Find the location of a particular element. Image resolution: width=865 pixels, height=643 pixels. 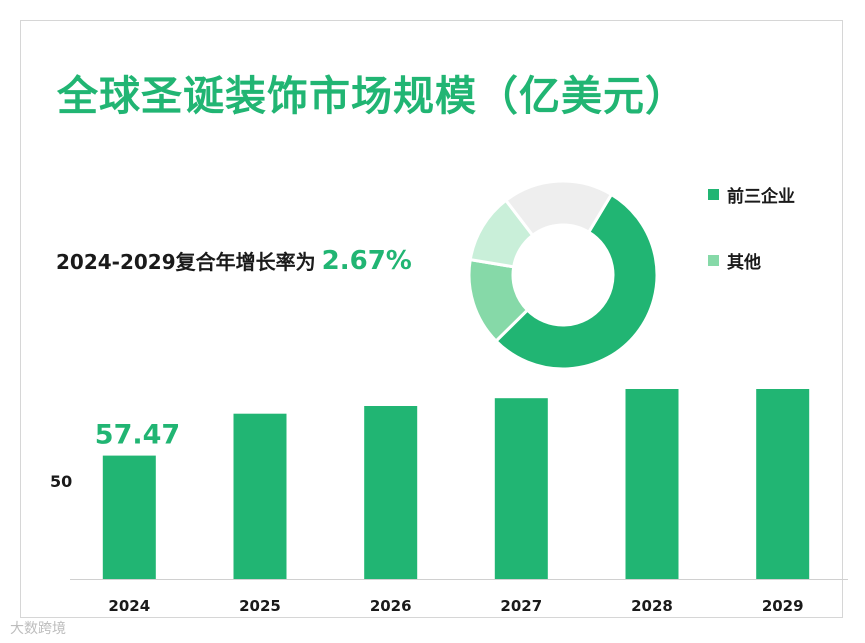

legend-swatch-top3 is located at coordinates (713, 194).